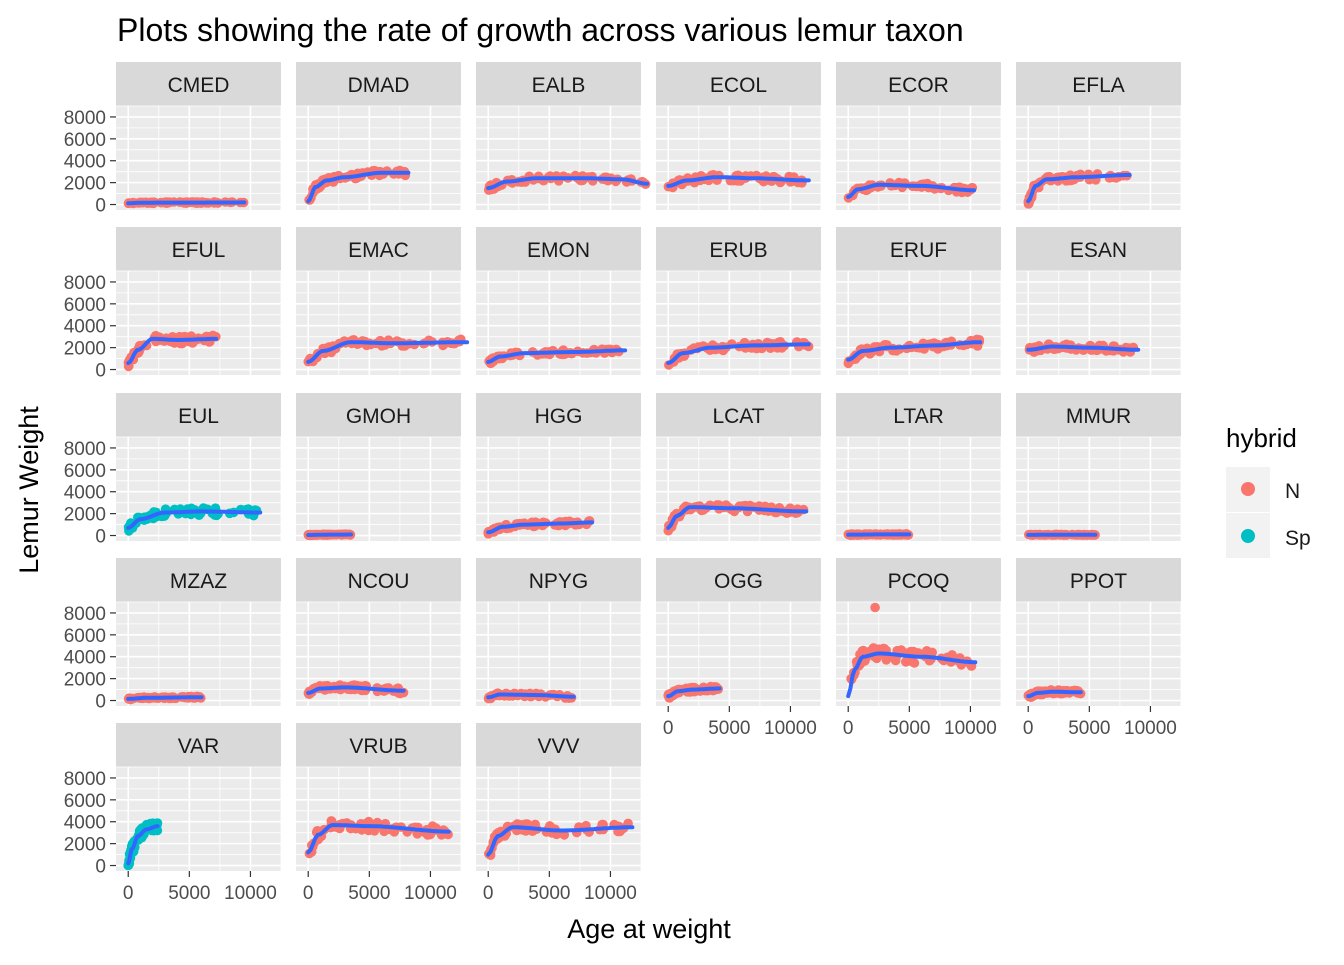 The height and width of the screenshot is (965, 1344). Describe the element at coordinates (199, 250) in the screenshot. I see `facet-strip-label: EFUL` at that location.